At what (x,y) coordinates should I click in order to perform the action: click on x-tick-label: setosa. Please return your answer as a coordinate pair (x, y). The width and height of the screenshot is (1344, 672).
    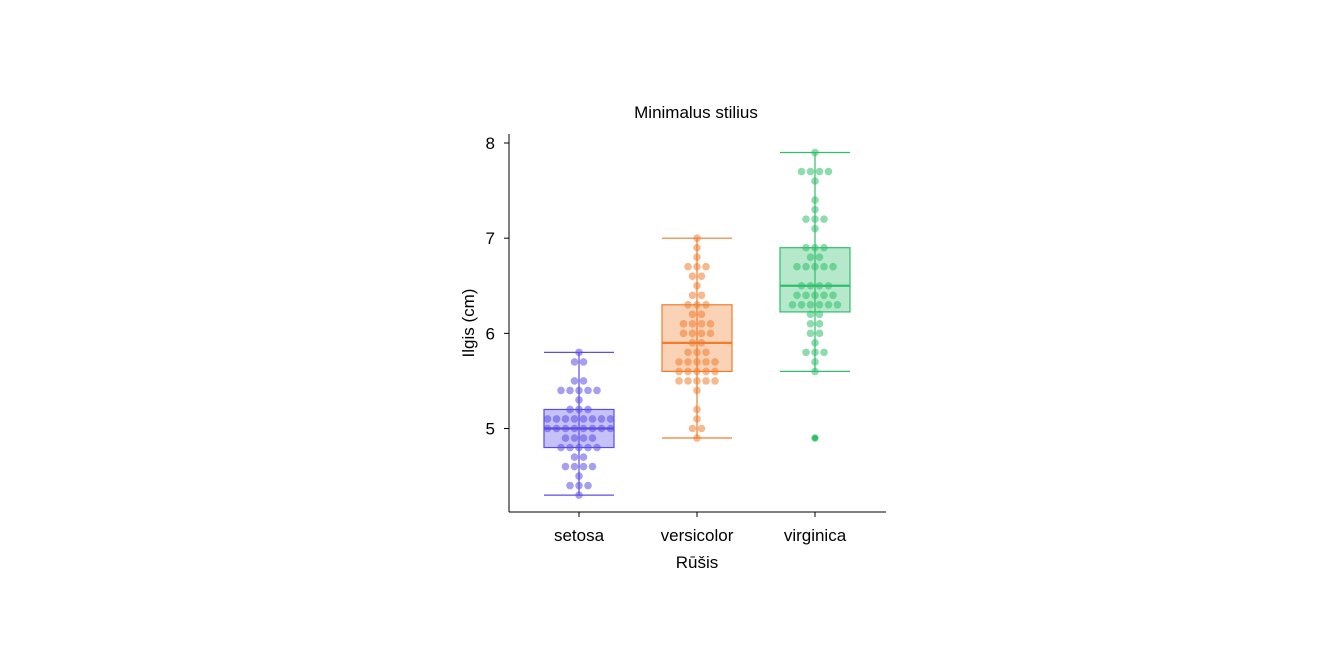
    Looking at the image, I should click on (579, 535).